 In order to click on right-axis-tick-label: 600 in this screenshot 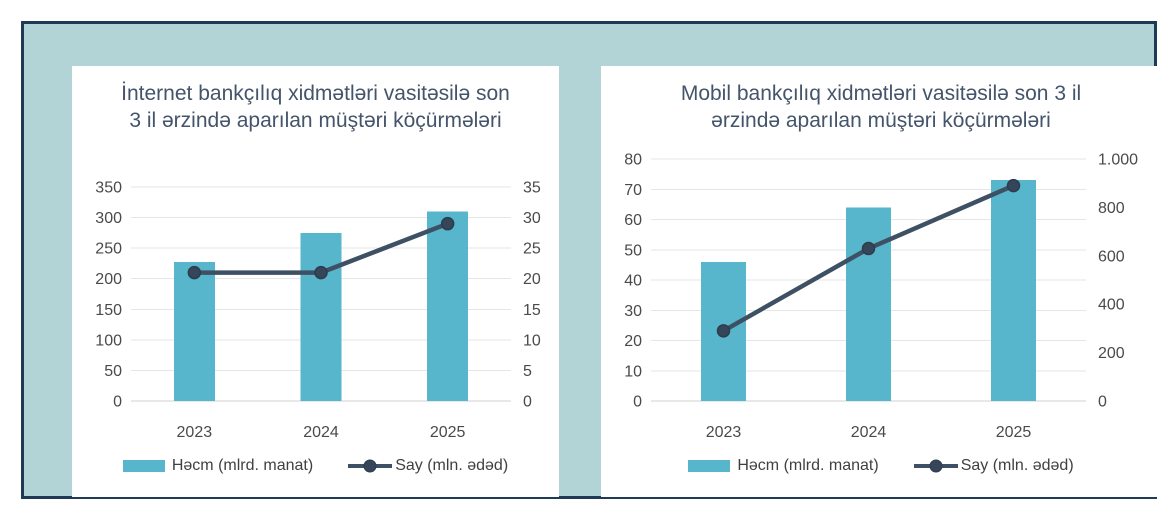, I will do `click(1111, 256)`.